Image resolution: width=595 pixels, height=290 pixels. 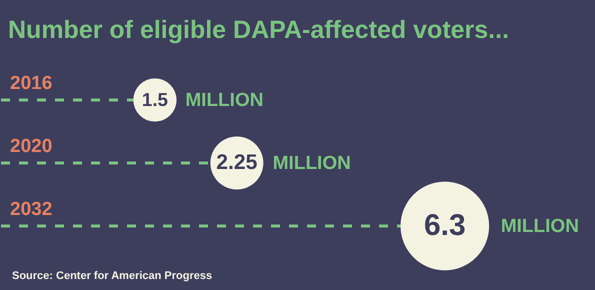 What do you see at coordinates (31, 146) in the screenshot?
I see `category-label: 2020` at bounding box center [31, 146].